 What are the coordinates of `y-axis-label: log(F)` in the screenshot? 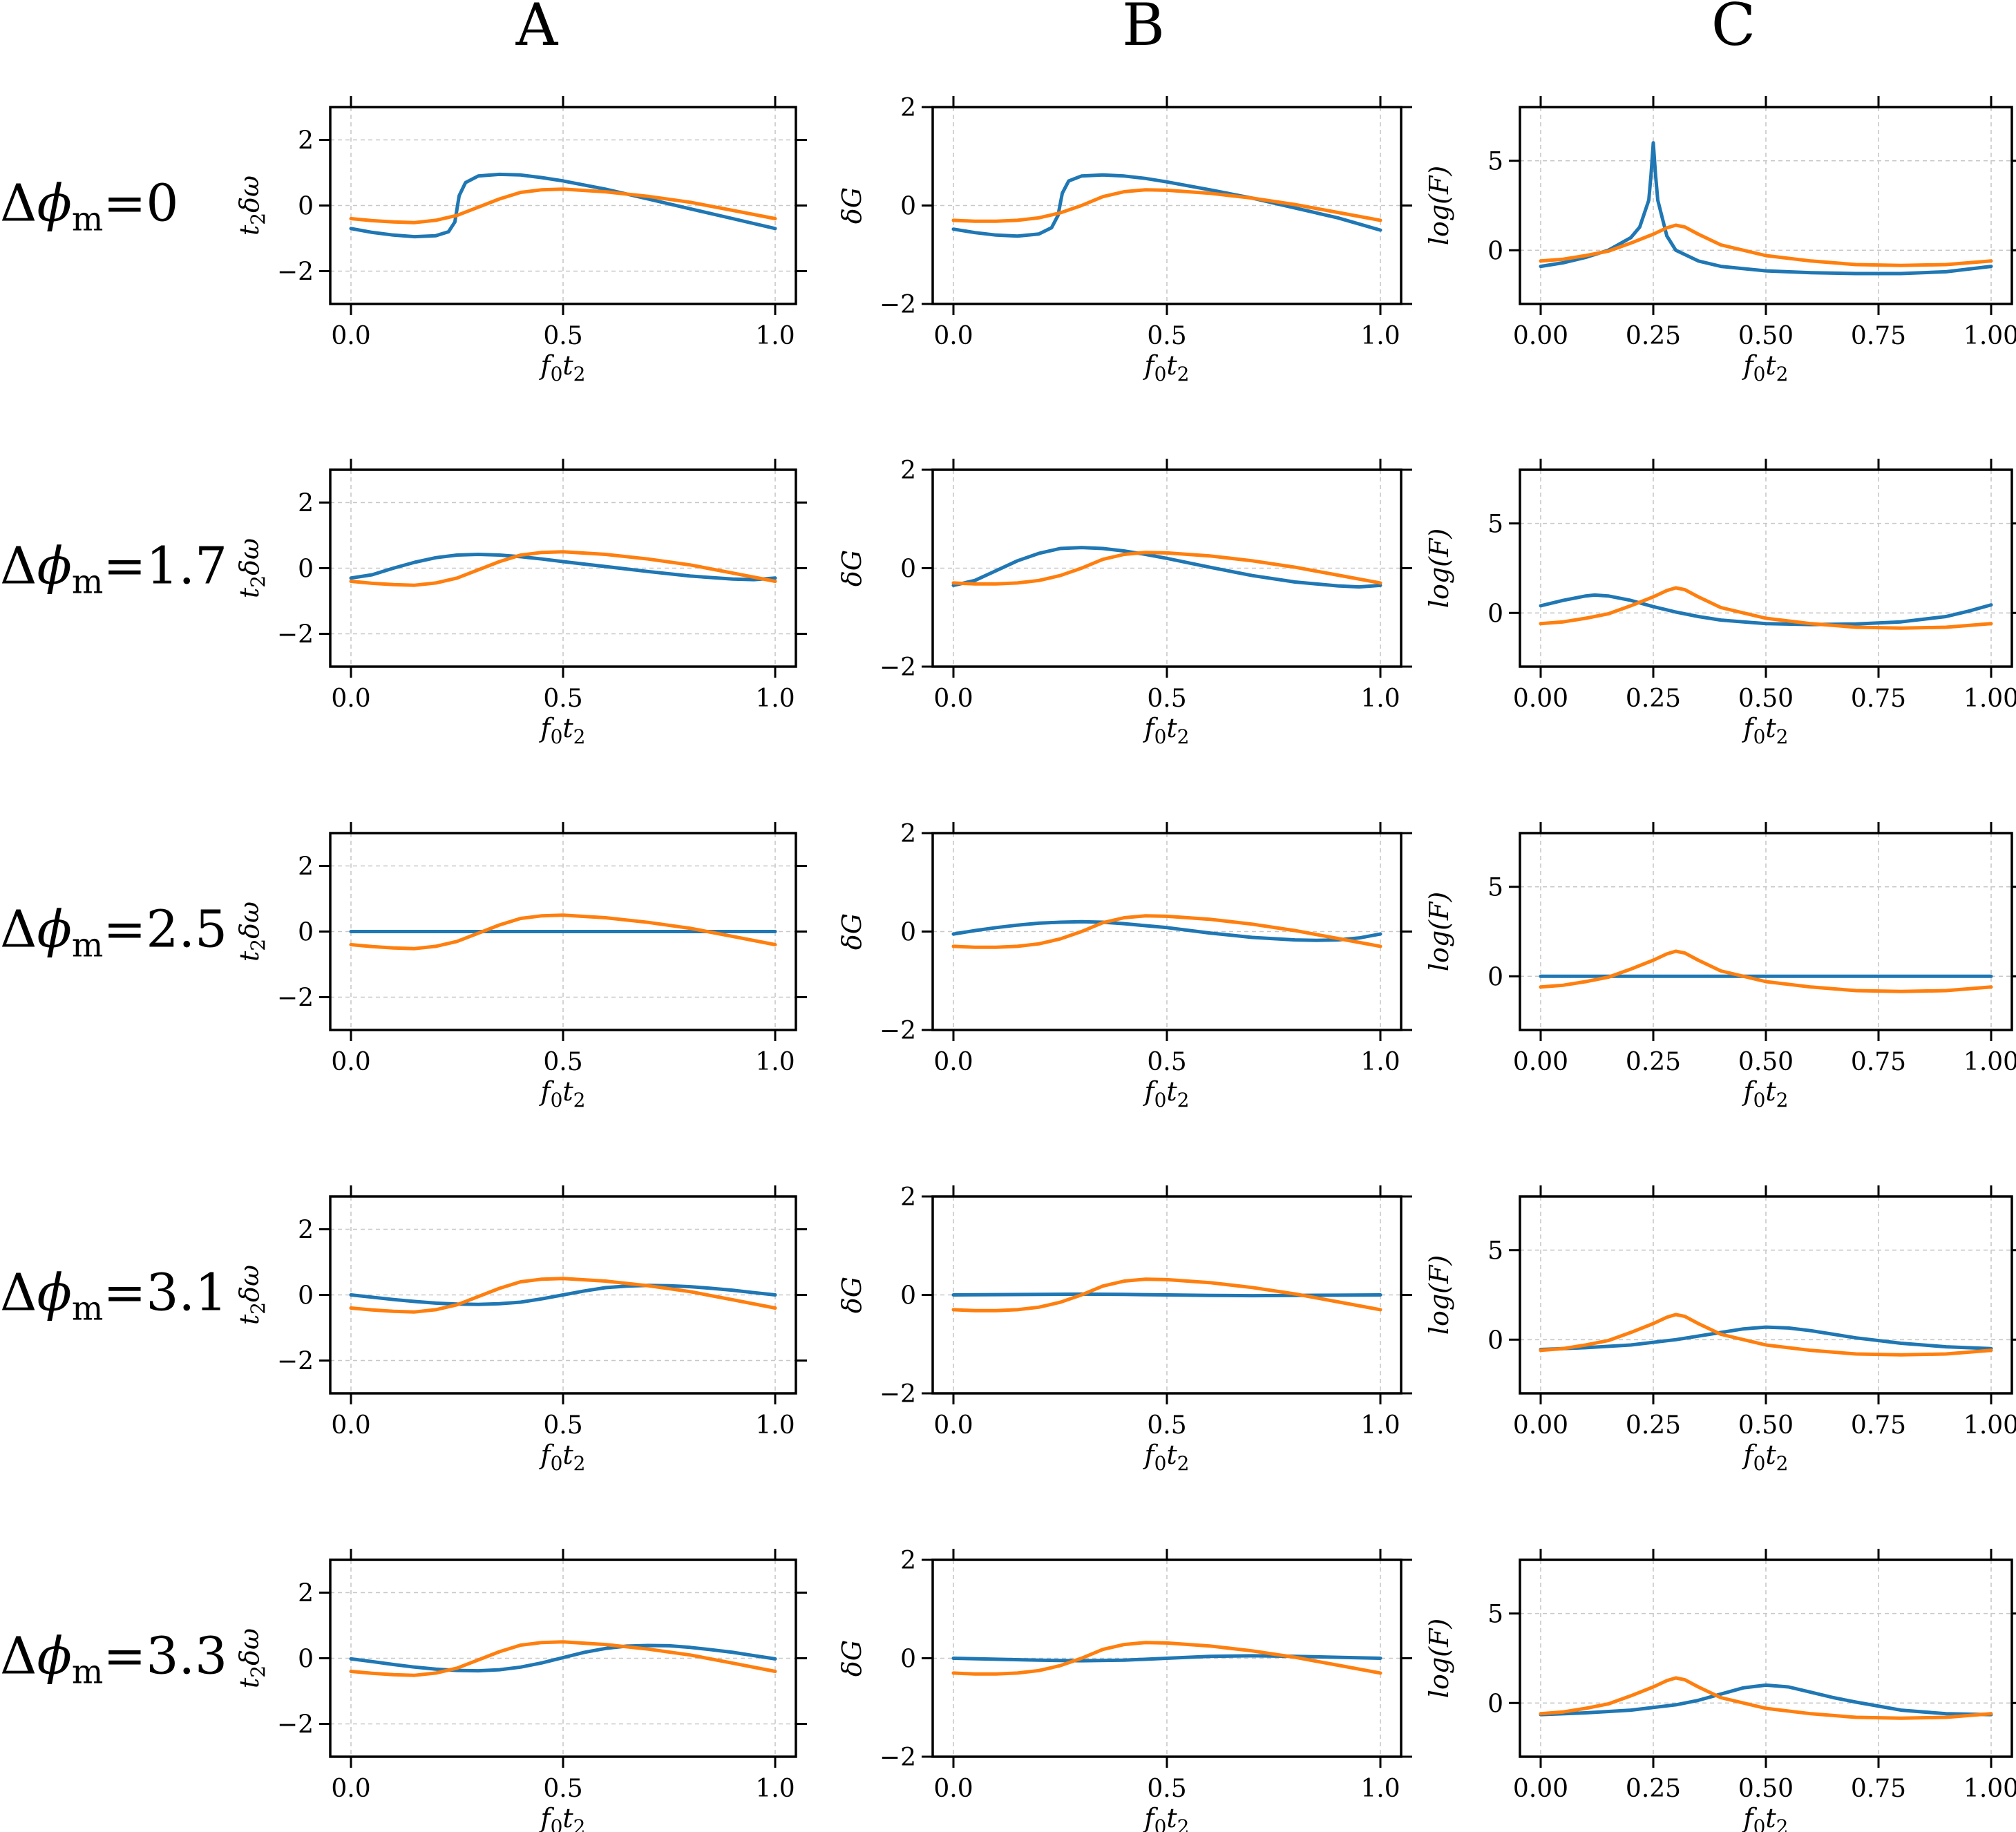 It's located at (1439, 1295).